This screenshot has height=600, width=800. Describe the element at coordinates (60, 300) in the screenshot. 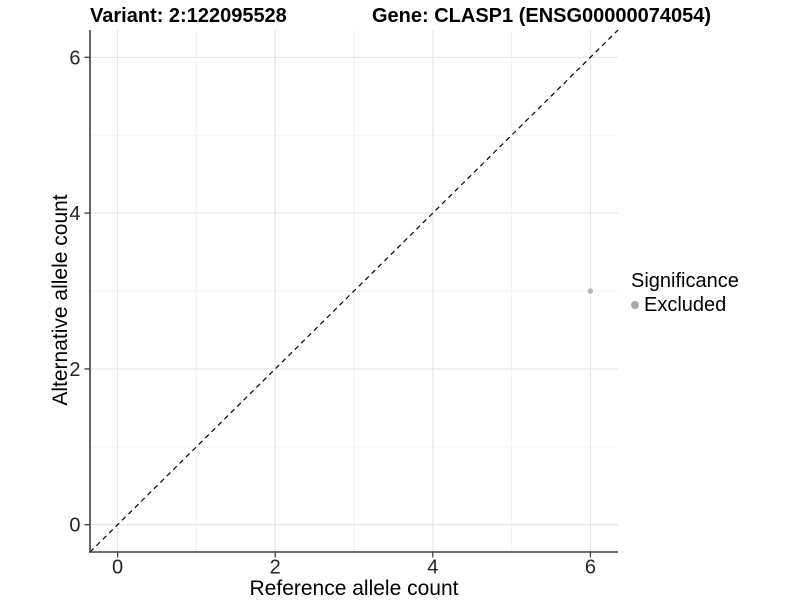

I see `y-axis-title: Alternative allele count` at that location.